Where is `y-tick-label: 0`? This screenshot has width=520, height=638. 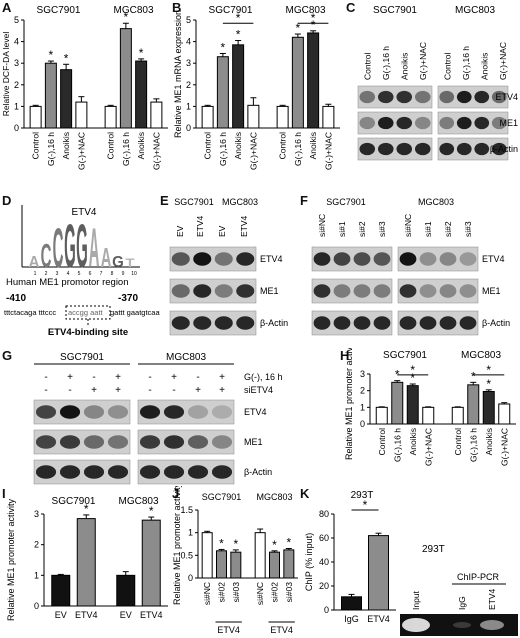 y-tick-label: 0 is located at coordinates (362, 424).